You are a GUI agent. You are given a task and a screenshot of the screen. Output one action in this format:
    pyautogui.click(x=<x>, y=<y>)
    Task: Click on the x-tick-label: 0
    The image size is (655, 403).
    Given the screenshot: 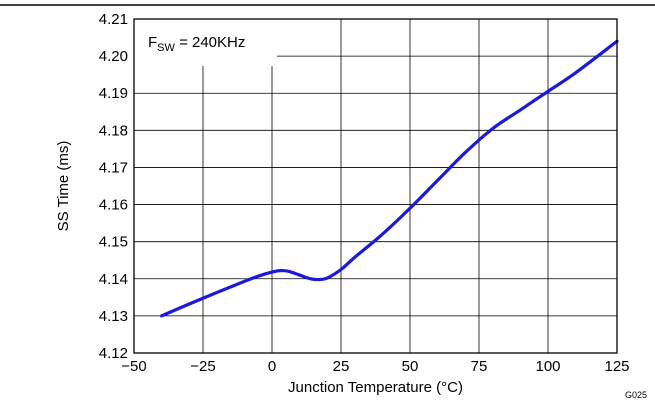 What is the action you would take?
    pyautogui.click(x=272, y=366)
    